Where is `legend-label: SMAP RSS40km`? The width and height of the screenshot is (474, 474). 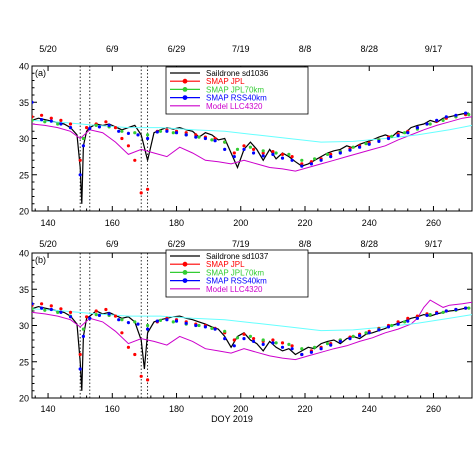
legend-label: SMAP RSS40km is located at coordinates (236, 281).